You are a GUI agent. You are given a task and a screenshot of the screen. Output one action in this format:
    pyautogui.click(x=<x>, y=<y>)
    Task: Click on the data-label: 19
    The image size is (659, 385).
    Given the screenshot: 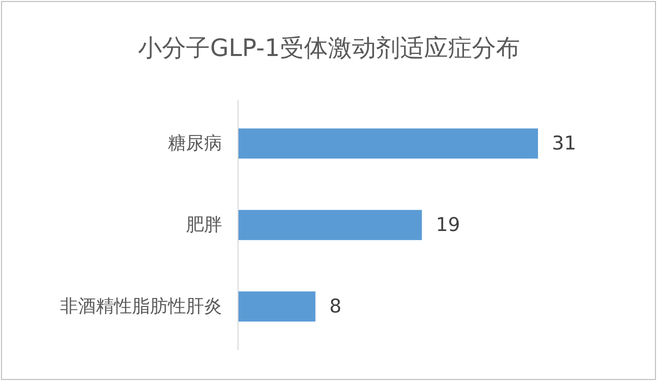 What is the action you would take?
    pyautogui.click(x=448, y=225)
    